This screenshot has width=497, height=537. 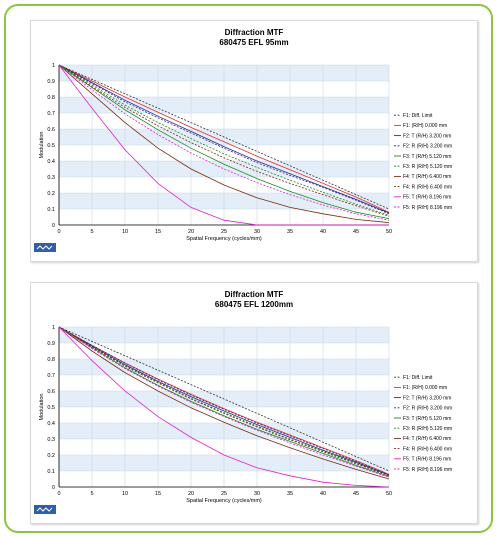 I want to click on chart-subtitle: 680475 EFL 95mm, so click(x=254, y=42).